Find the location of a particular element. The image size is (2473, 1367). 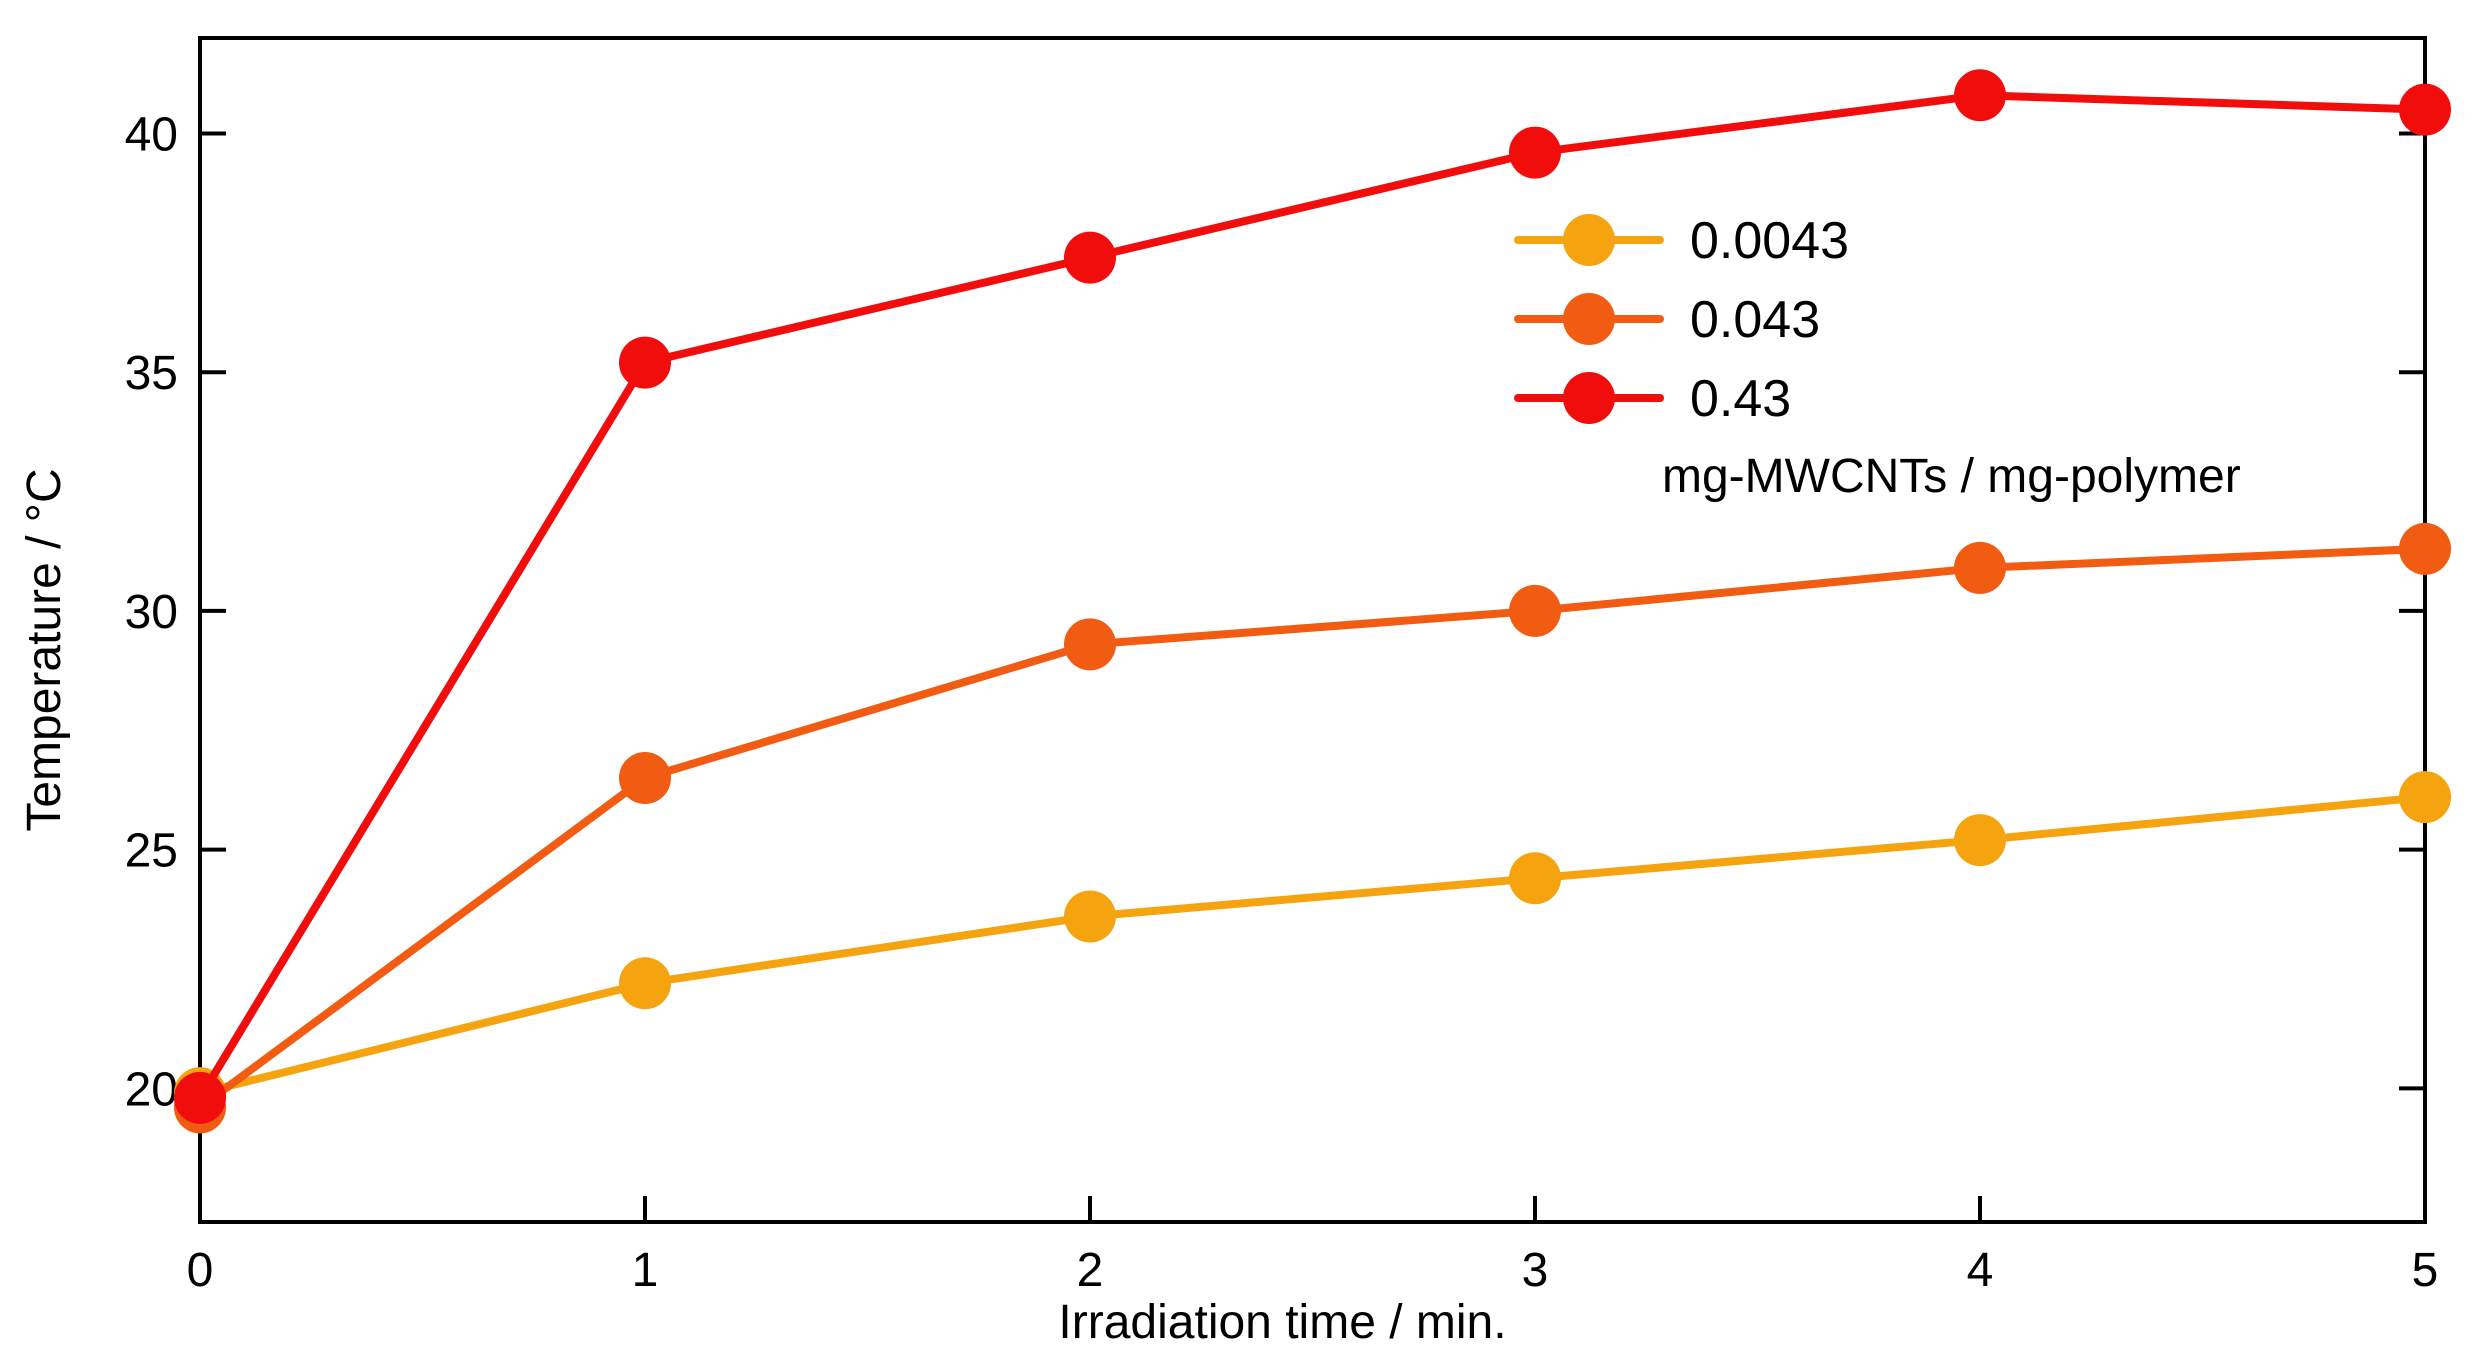

y-axis-title: Temperature / °C is located at coordinates (44, 649).